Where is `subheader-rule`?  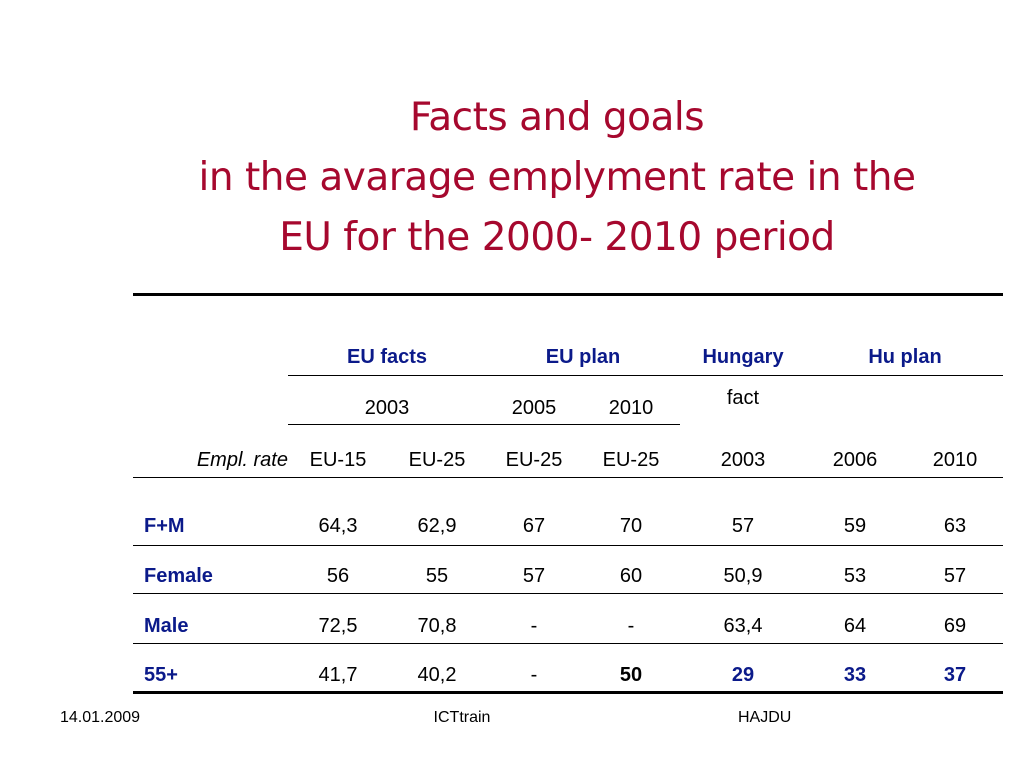 subheader-rule is located at coordinates (568, 477).